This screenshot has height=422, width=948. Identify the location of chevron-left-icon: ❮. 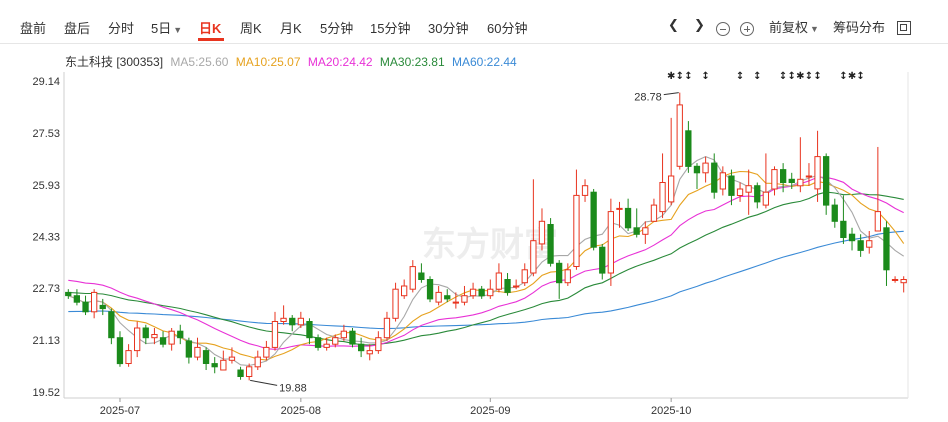
(673, 24).